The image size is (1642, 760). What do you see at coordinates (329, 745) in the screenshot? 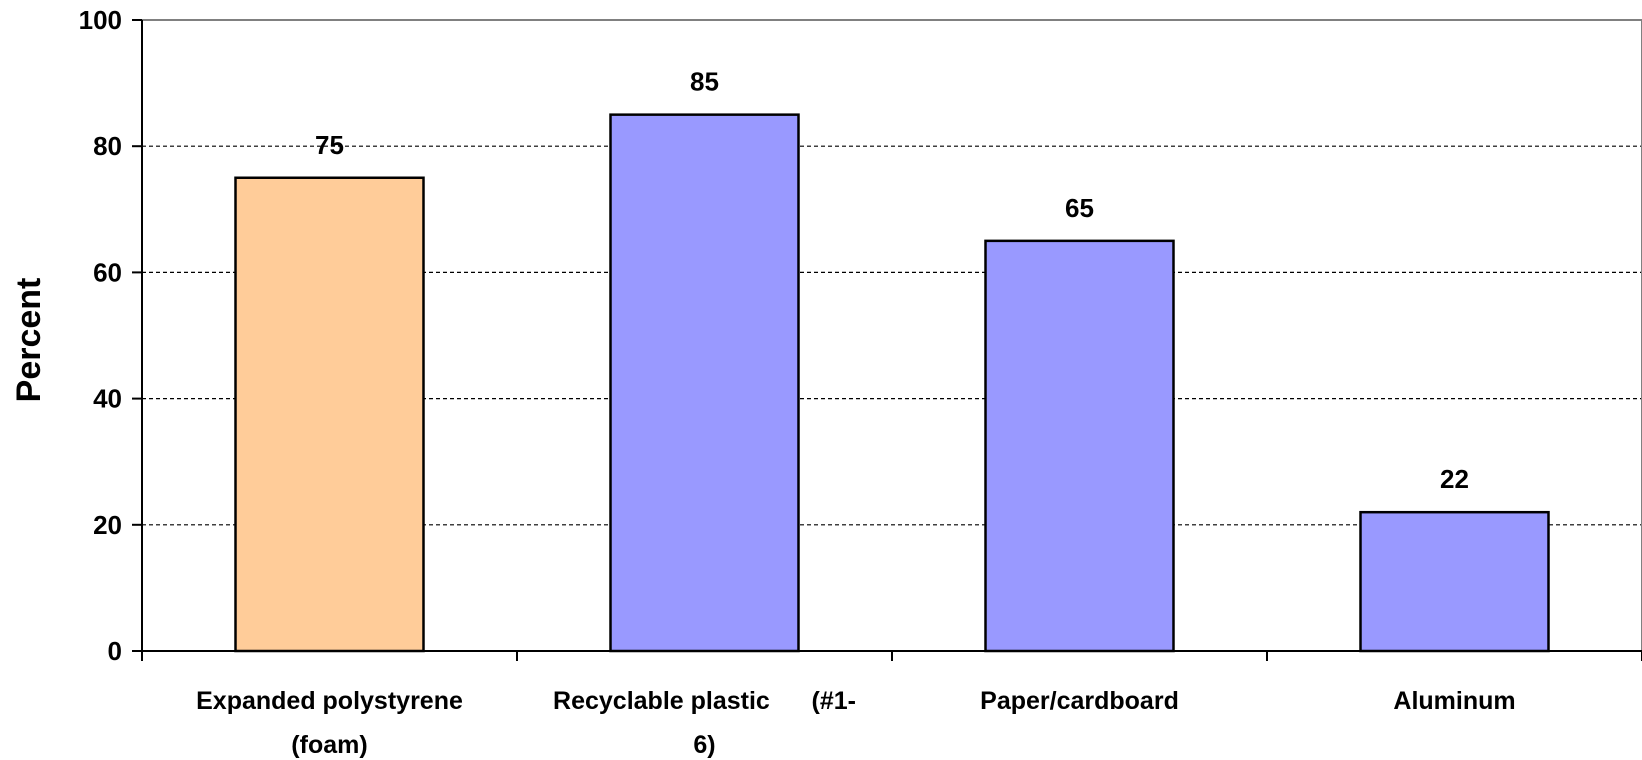
I see `x-category-label-line: (foam)` at bounding box center [329, 745].